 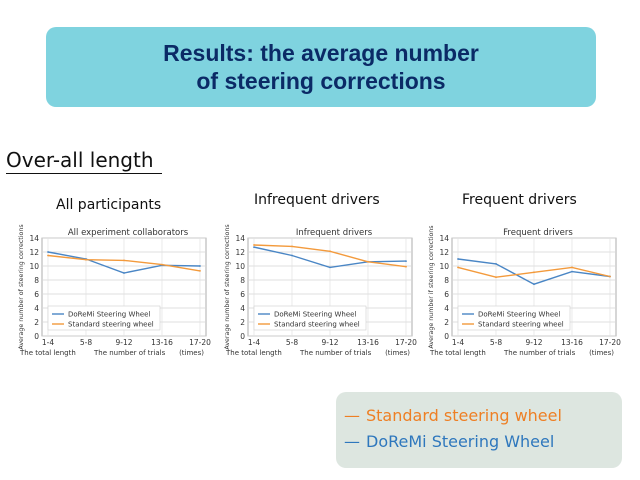 What do you see at coordinates (352, 441) in the screenshot?
I see `legend-dash-doremi: —` at bounding box center [352, 441].